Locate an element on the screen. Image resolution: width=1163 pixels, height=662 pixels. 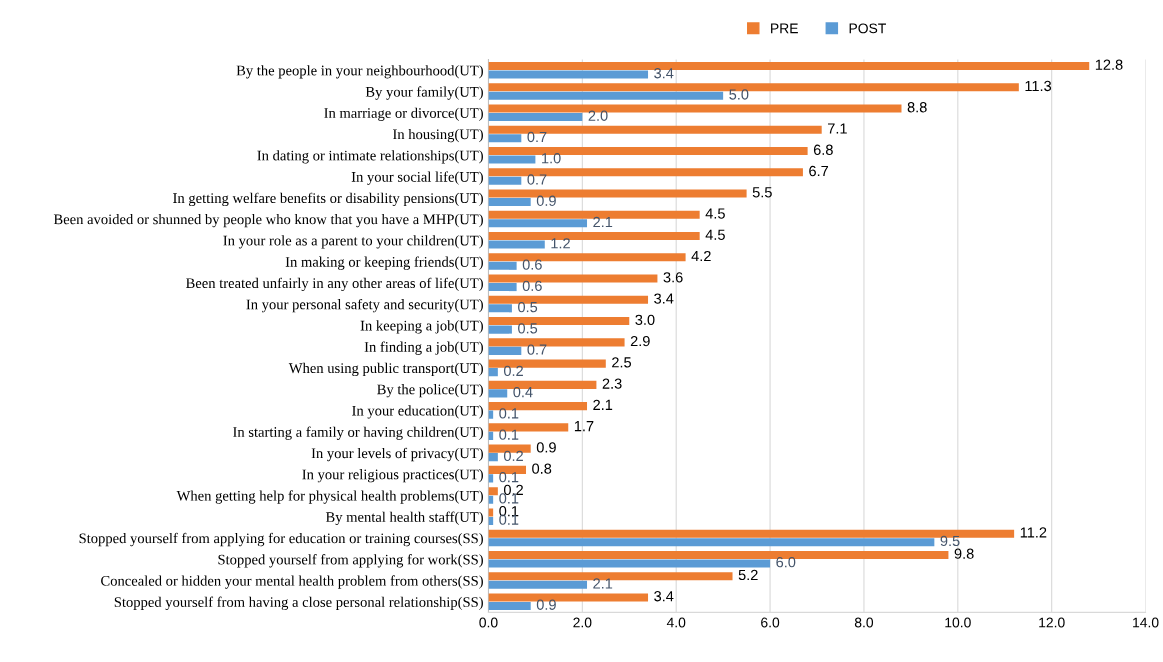
data-label: 1.2 is located at coordinates (560, 243).